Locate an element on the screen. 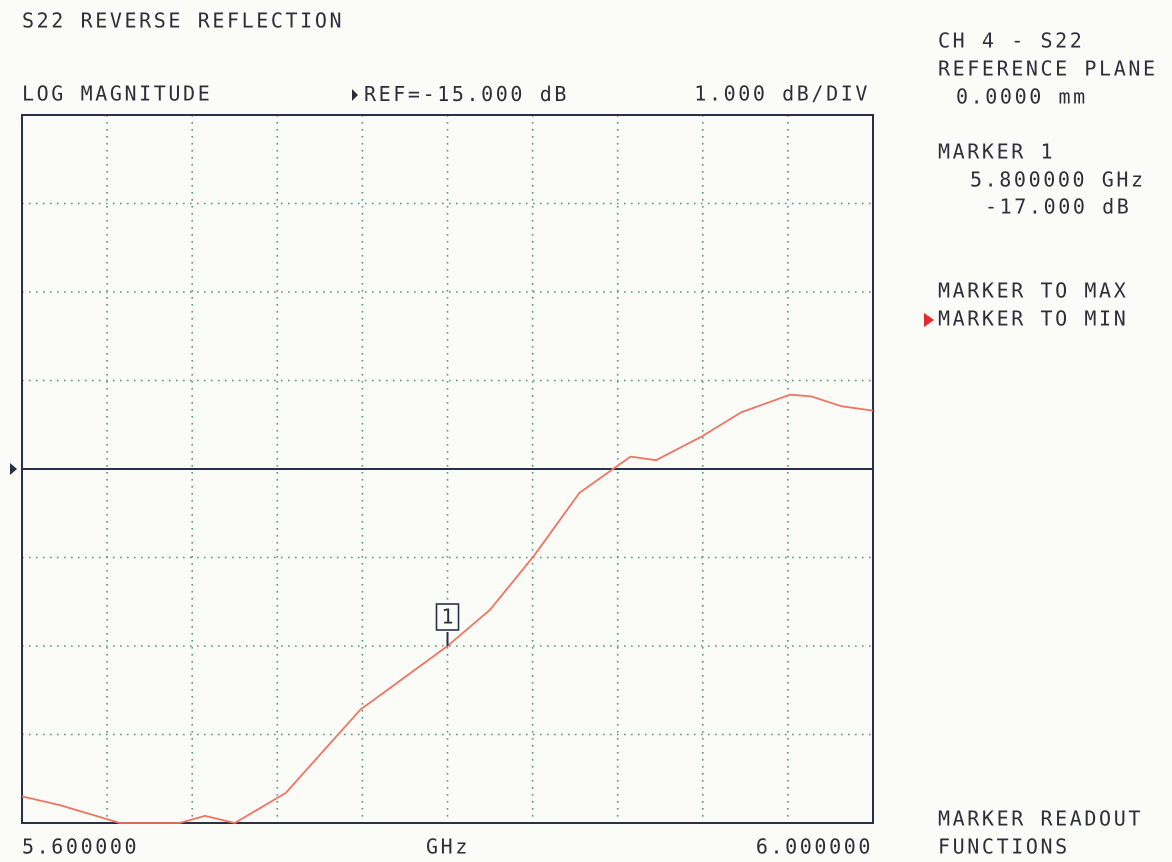 This screenshot has width=1172, height=862. chart-title: S22 REVERSE REFLECTION is located at coordinates (183, 21).